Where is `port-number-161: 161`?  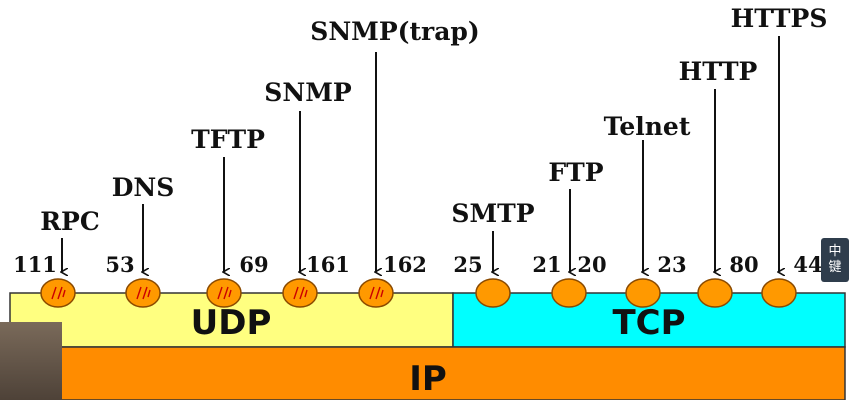 port-number-161: 161 is located at coordinates (328, 264).